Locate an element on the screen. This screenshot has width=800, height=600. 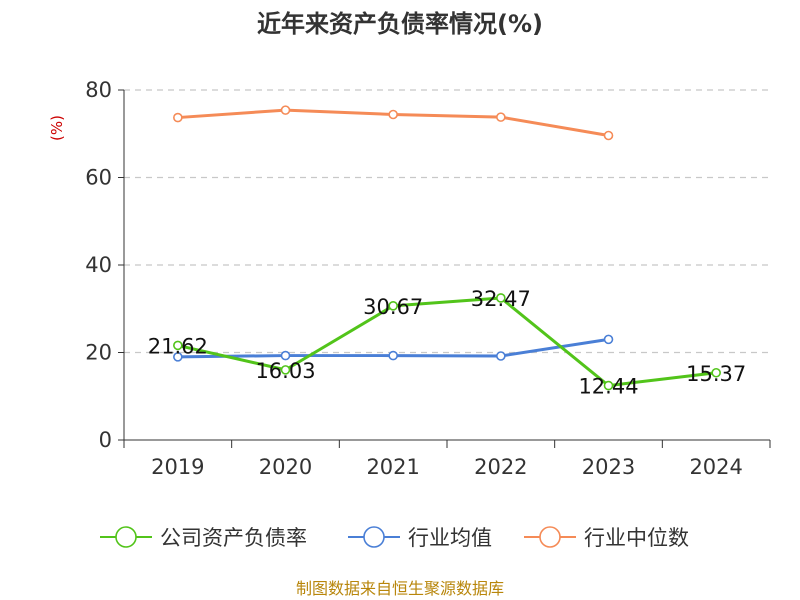
legend-label: 行业均值 is located at coordinates (450, 538).